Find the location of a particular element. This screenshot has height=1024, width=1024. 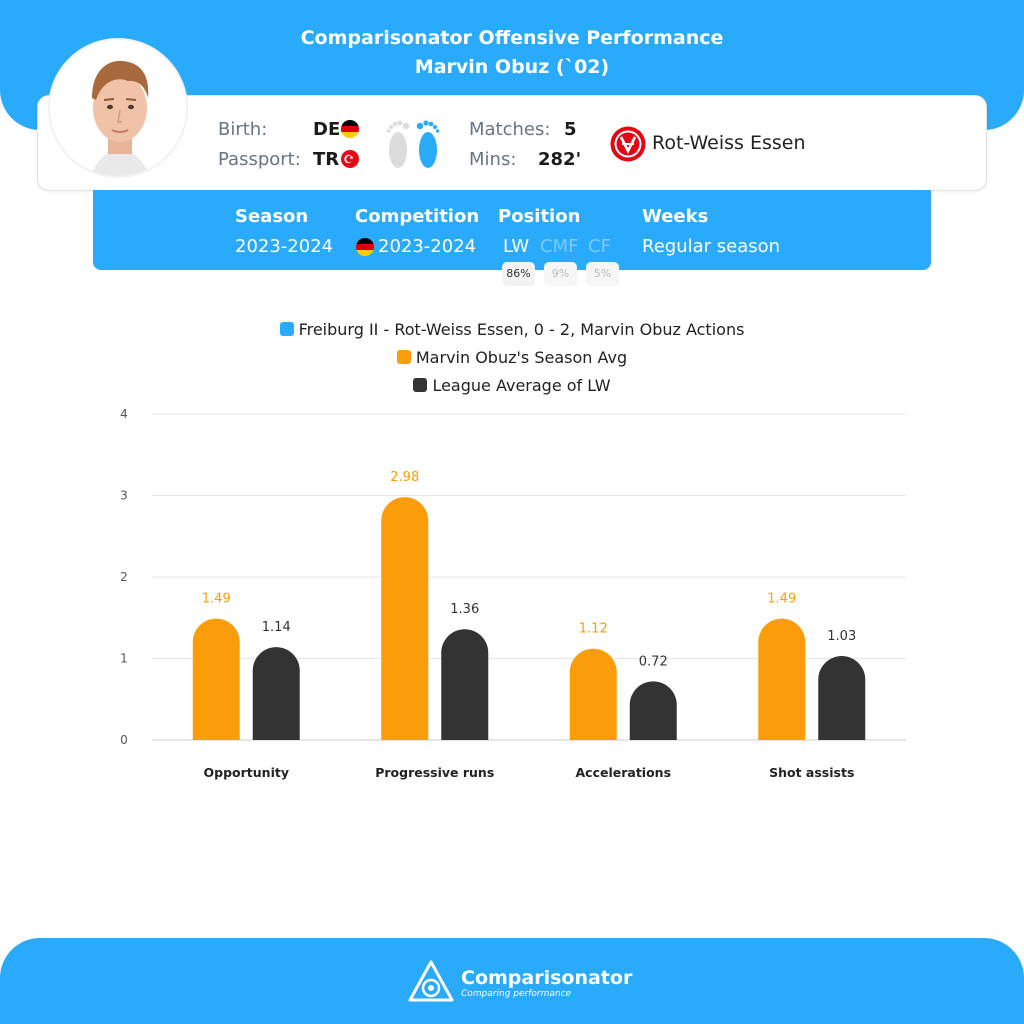

preferred-foot-icon is located at coordinates (413, 144).